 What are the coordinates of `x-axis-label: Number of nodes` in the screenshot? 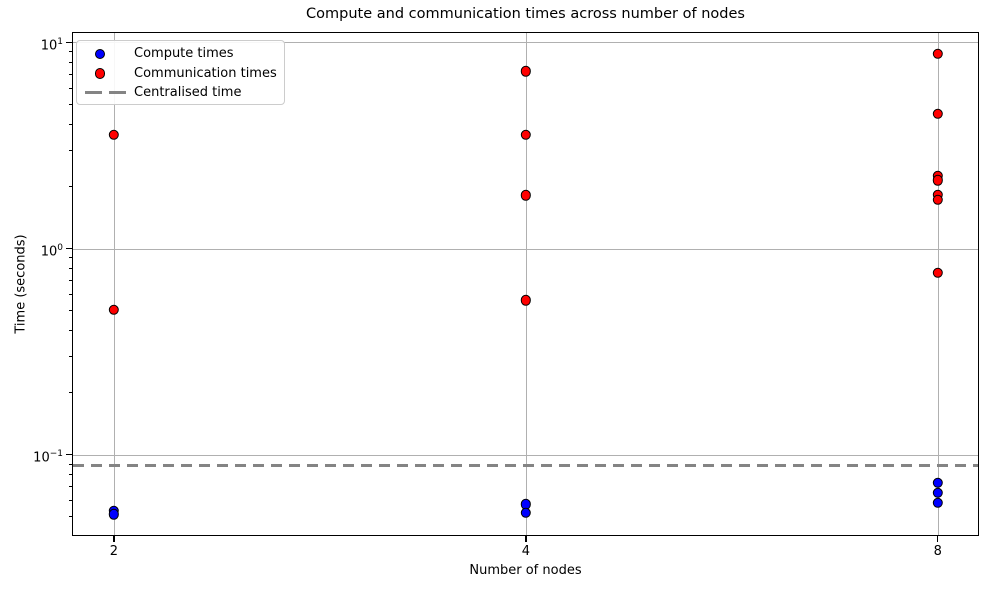 It's located at (525, 570).